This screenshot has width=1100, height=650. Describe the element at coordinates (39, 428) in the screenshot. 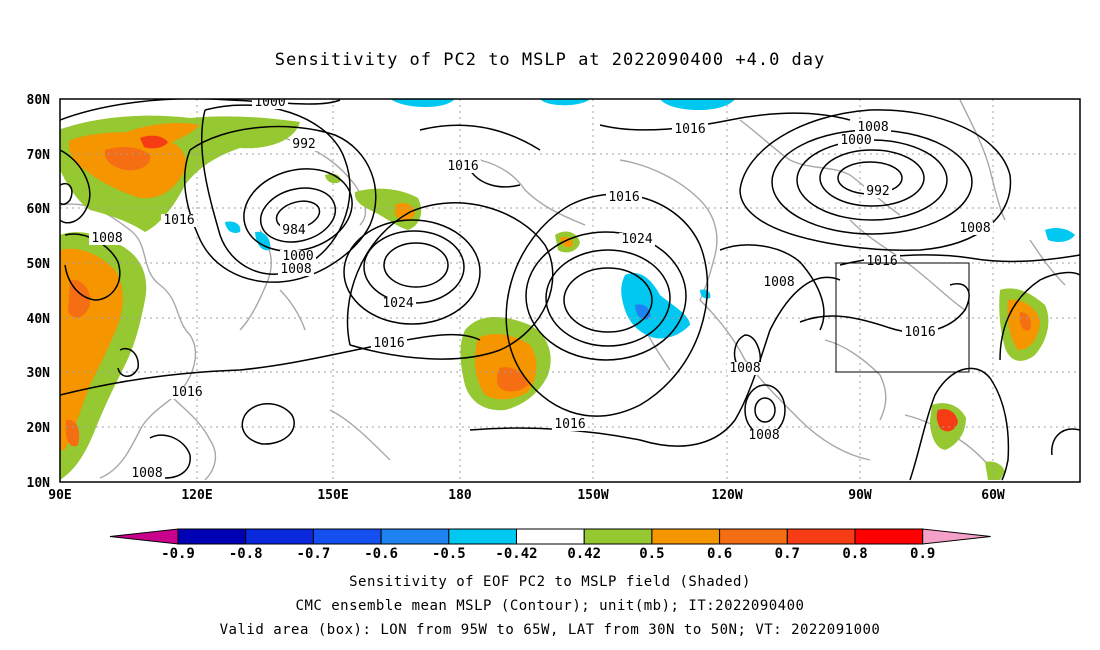

I see `lat-label: 20N` at that location.